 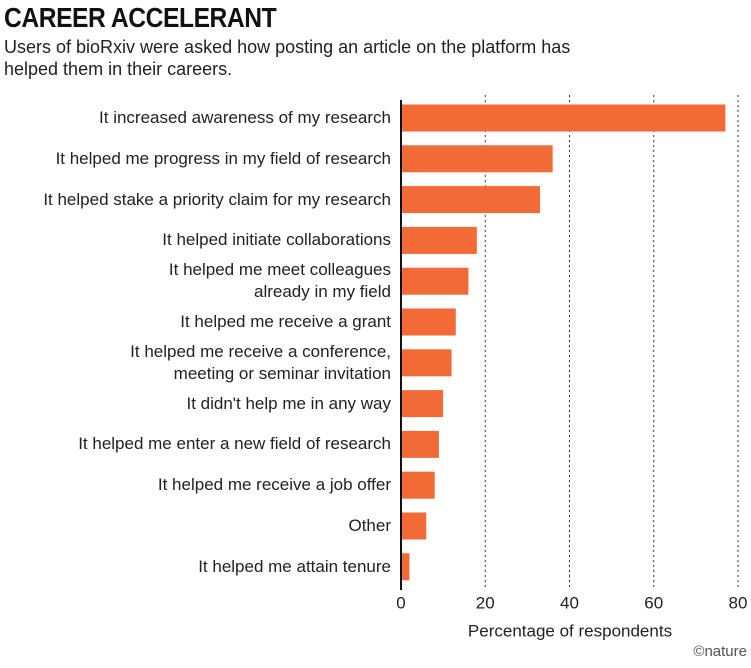 I want to click on chart-title: CAREER ACCELERANT, so click(x=140, y=17).